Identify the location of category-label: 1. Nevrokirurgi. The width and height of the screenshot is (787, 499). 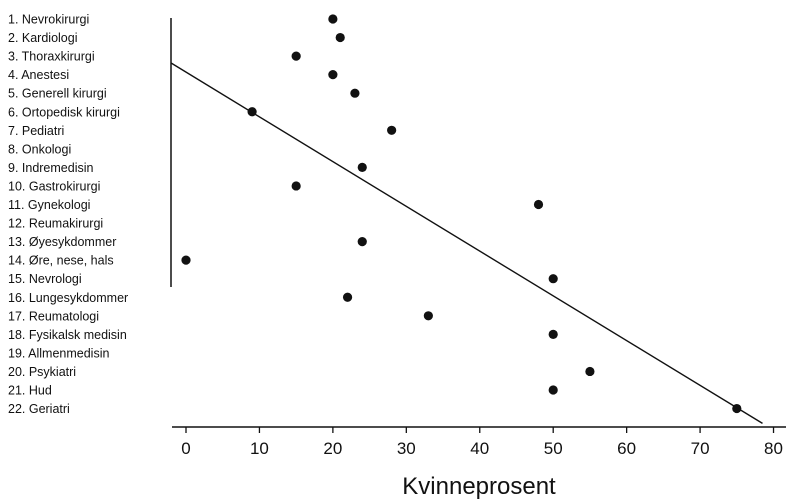
(48, 20).